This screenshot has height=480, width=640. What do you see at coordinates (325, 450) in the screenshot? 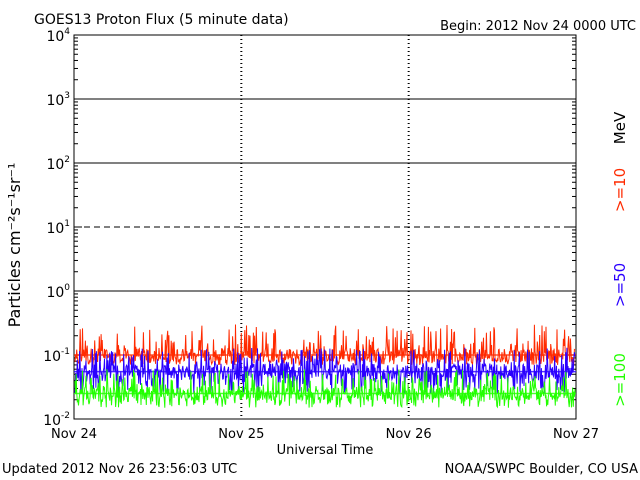
I see `x-axis-label: Universal Time` at bounding box center [325, 450].